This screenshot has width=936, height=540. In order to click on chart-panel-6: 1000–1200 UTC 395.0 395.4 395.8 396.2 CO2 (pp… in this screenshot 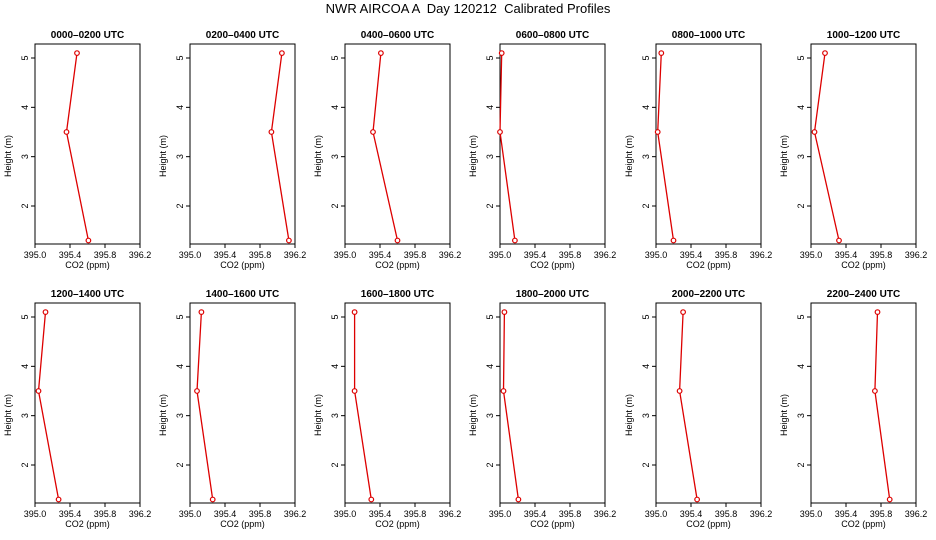, I will do `click(853, 150)`.